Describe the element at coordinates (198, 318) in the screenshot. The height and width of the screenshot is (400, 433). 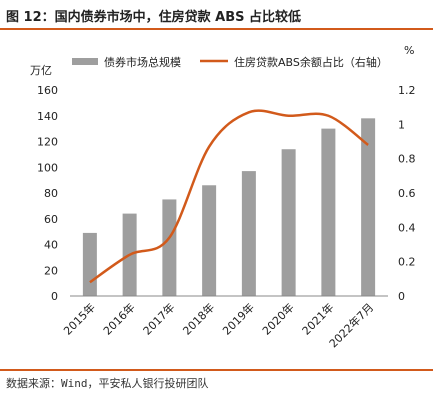
I see `x-tick-label: 2018年` at that location.